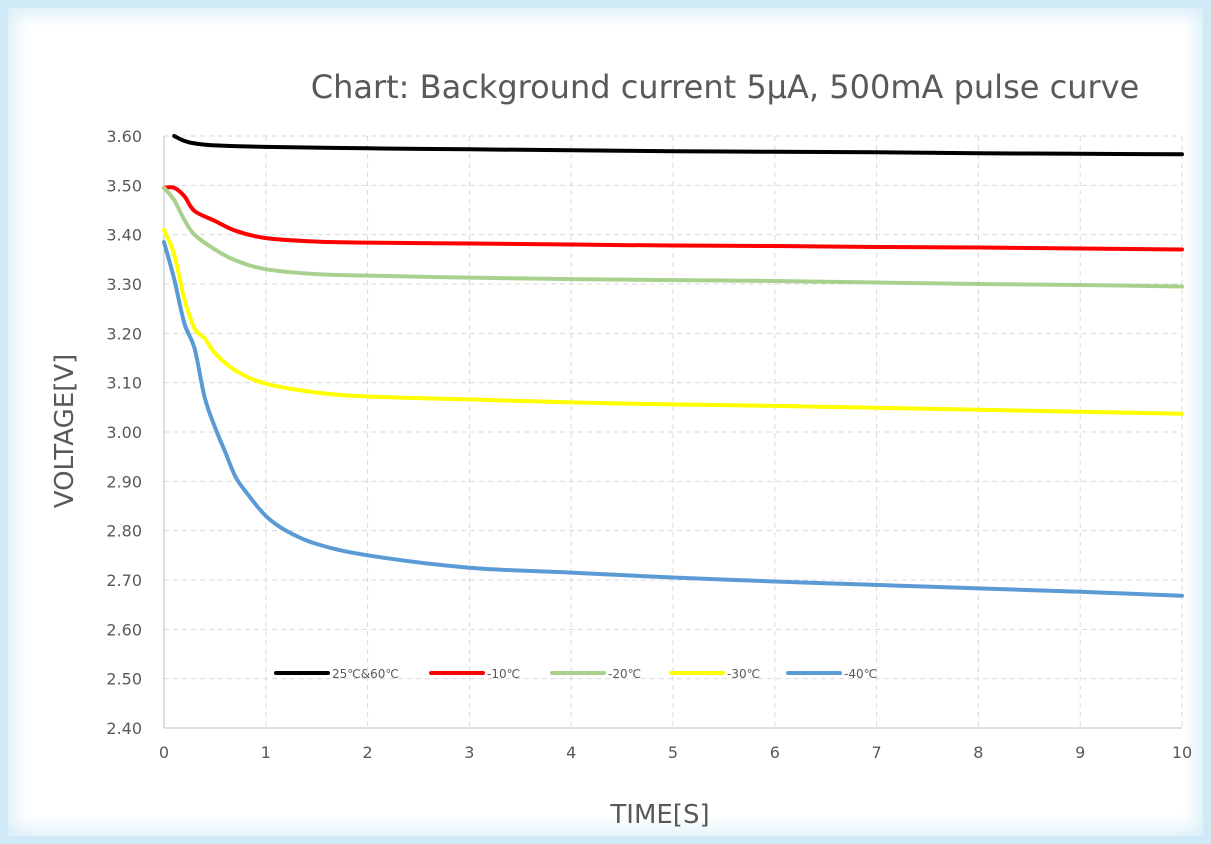  What do you see at coordinates (575, 674) in the screenshot?
I see `legend: 25℃&60℃ -10℃ -20℃ -30℃ -40℃` at bounding box center [575, 674].